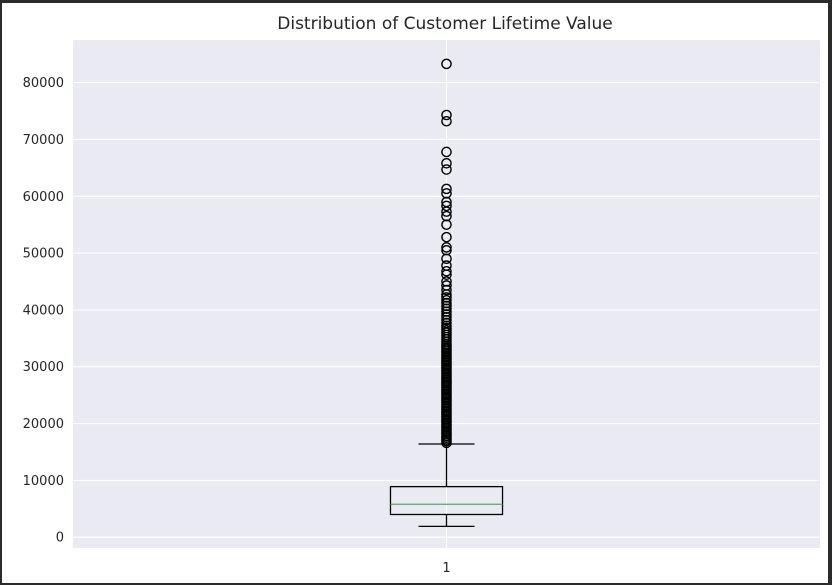 The height and width of the screenshot is (585, 832). What do you see at coordinates (60, 538) in the screenshot?
I see `y-tick-label: 0` at bounding box center [60, 538].